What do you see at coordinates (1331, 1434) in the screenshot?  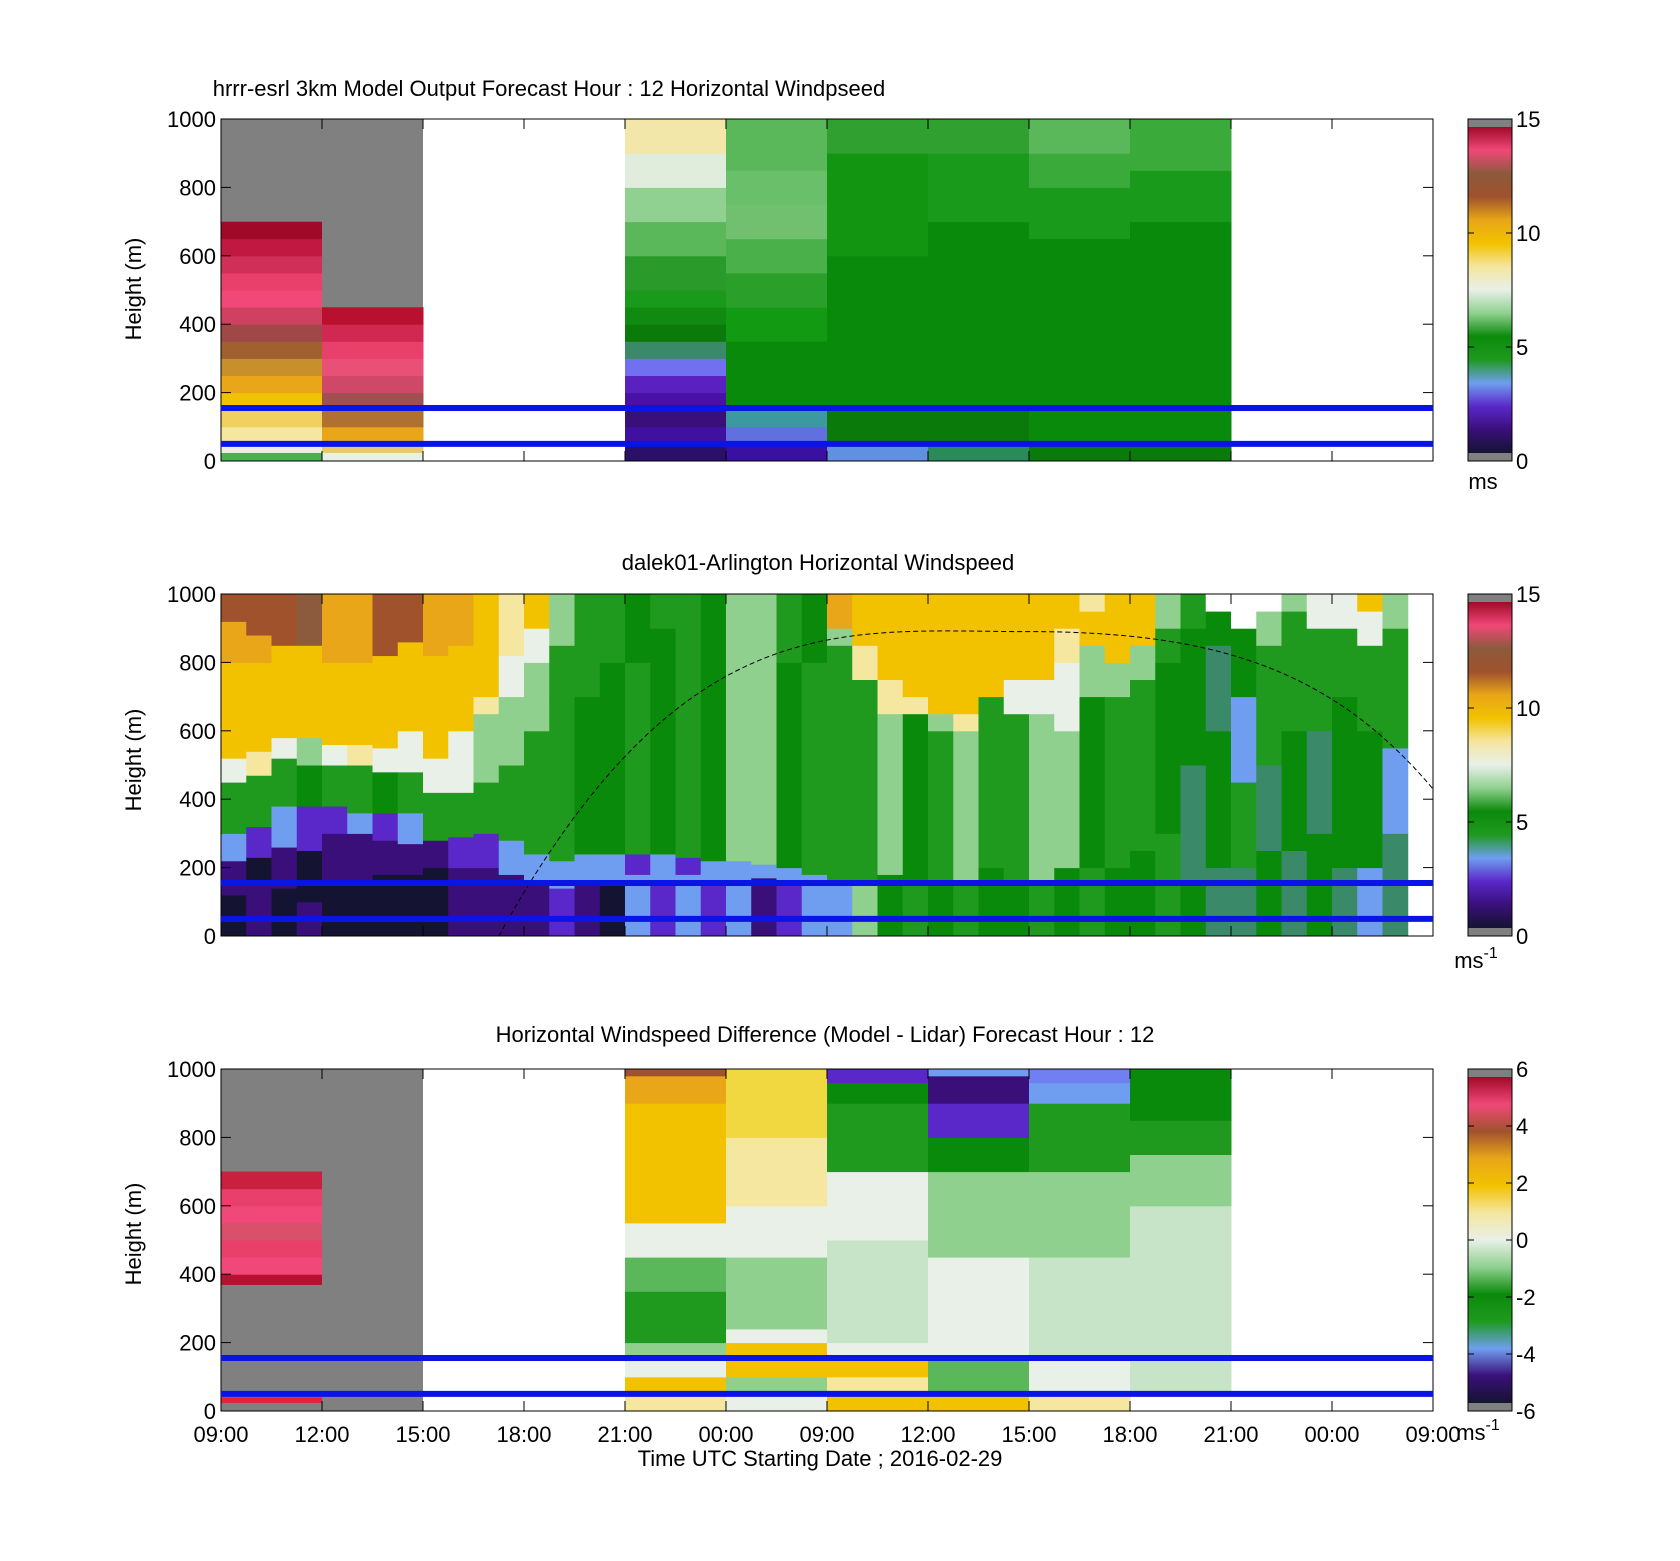 I see `x-tick-label: 00:00` at bounding box center [1331, 1434].